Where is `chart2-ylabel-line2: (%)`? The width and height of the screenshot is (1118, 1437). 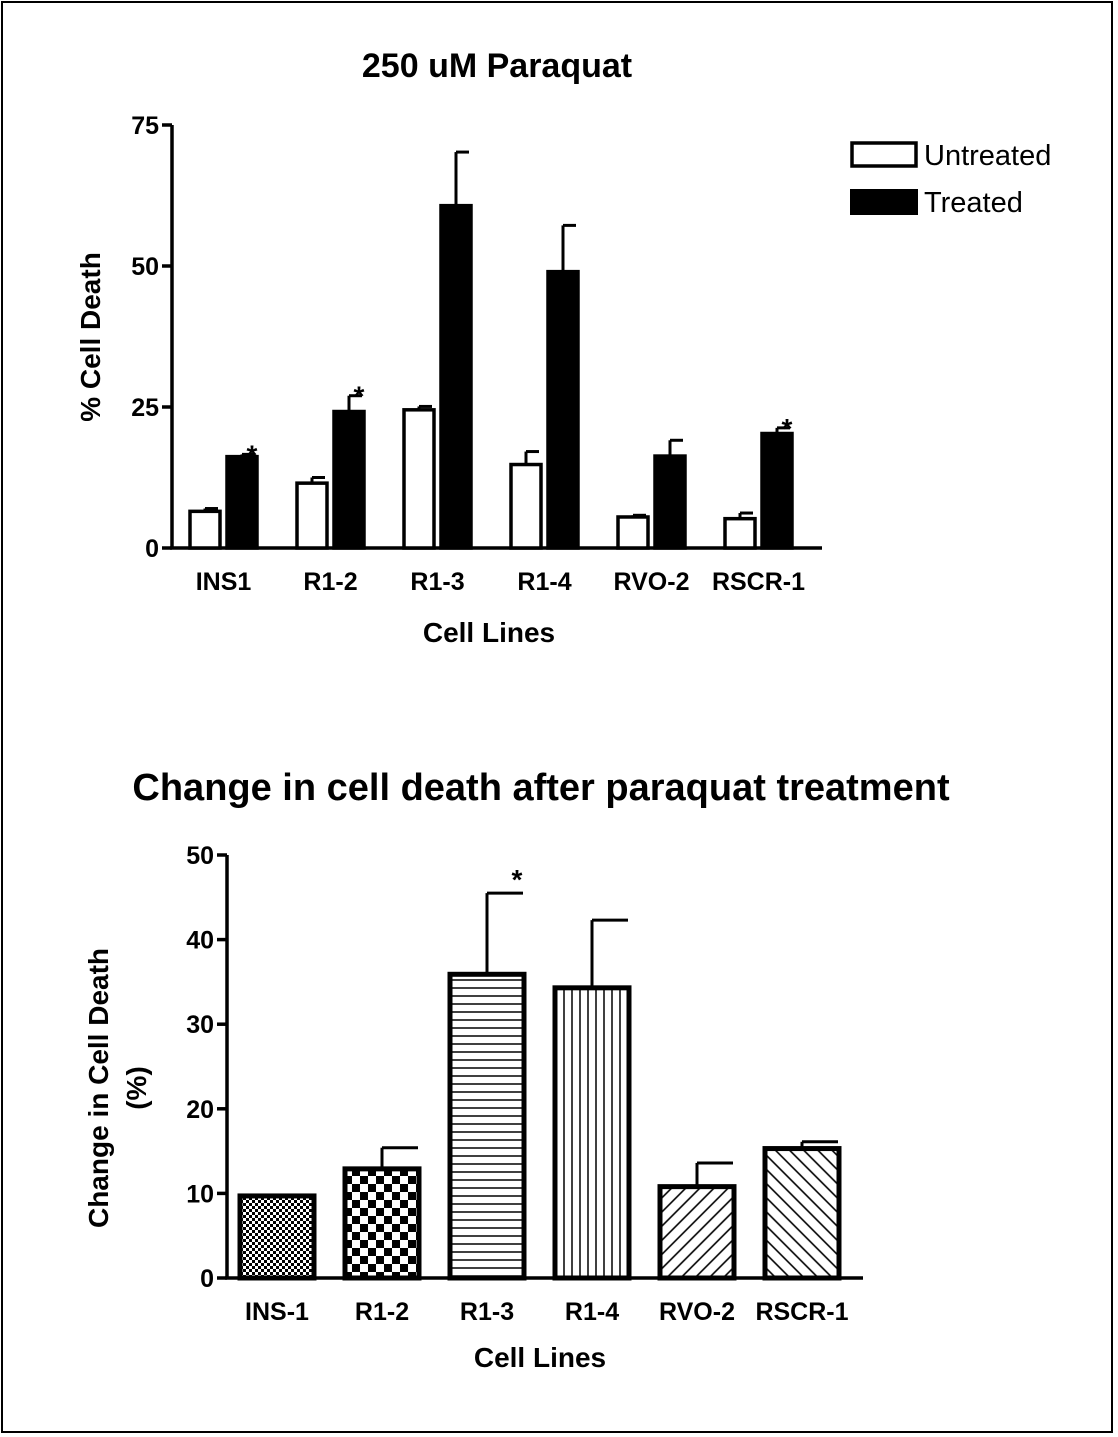
chart2-ylabel-line2: (%) is located at coordinates (136, 1088).